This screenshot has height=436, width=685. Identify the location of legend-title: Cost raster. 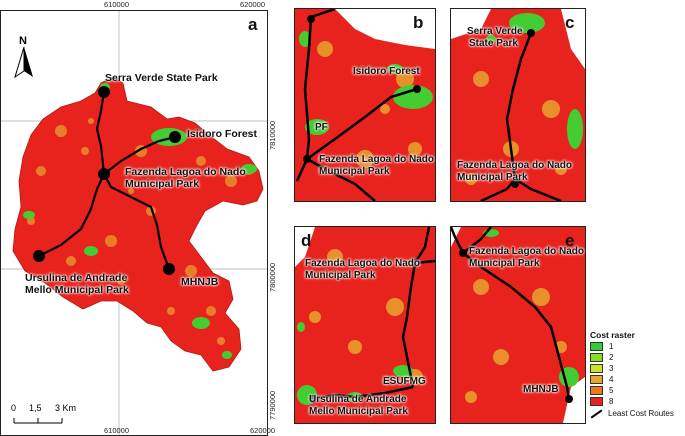
(612, 335).